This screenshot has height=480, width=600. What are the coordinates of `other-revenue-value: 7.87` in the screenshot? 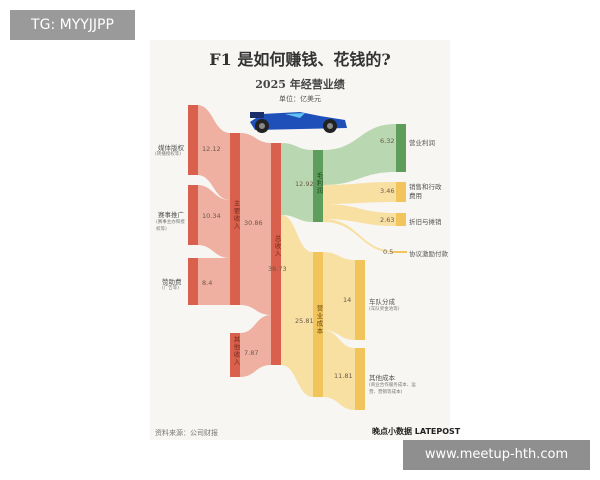 It's located at (251, 353).